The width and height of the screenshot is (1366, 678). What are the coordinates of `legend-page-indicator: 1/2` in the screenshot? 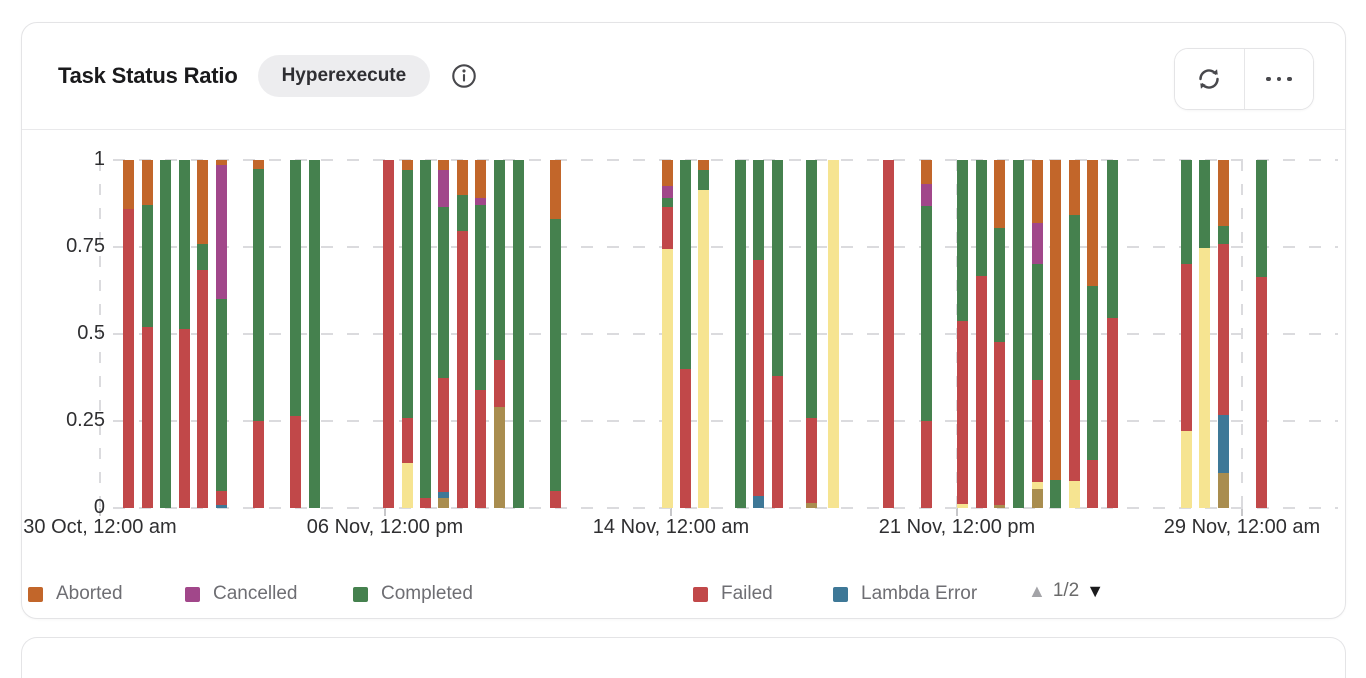 It's located at (1066, 590).